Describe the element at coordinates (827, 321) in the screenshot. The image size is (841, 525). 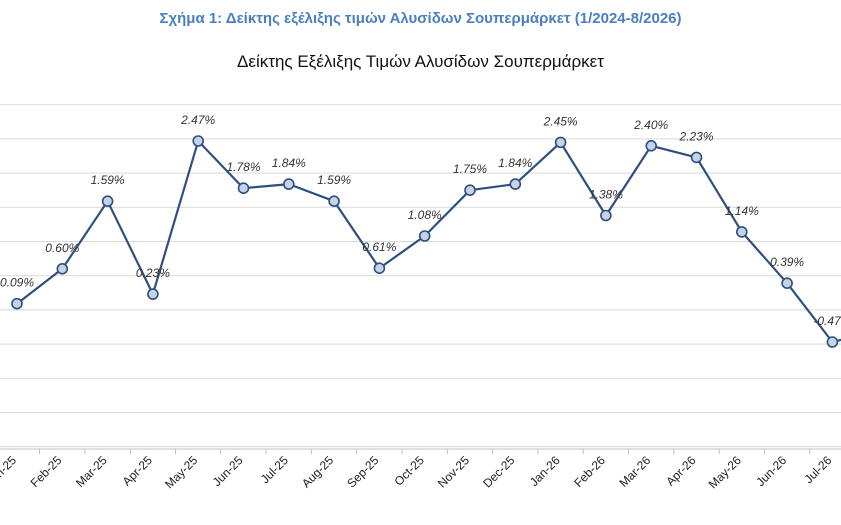
I see `data-label: -0.47%` at that location.